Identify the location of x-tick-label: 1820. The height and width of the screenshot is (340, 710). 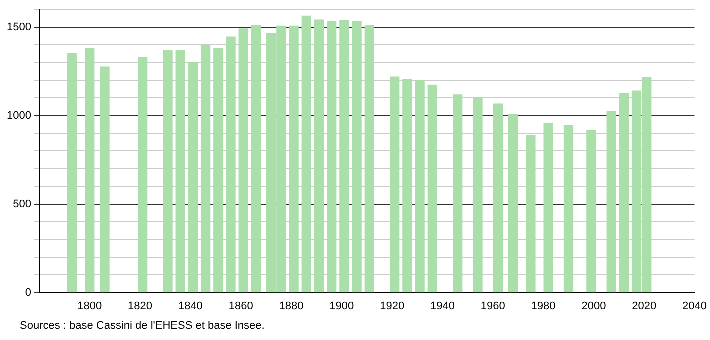
(140, 306).